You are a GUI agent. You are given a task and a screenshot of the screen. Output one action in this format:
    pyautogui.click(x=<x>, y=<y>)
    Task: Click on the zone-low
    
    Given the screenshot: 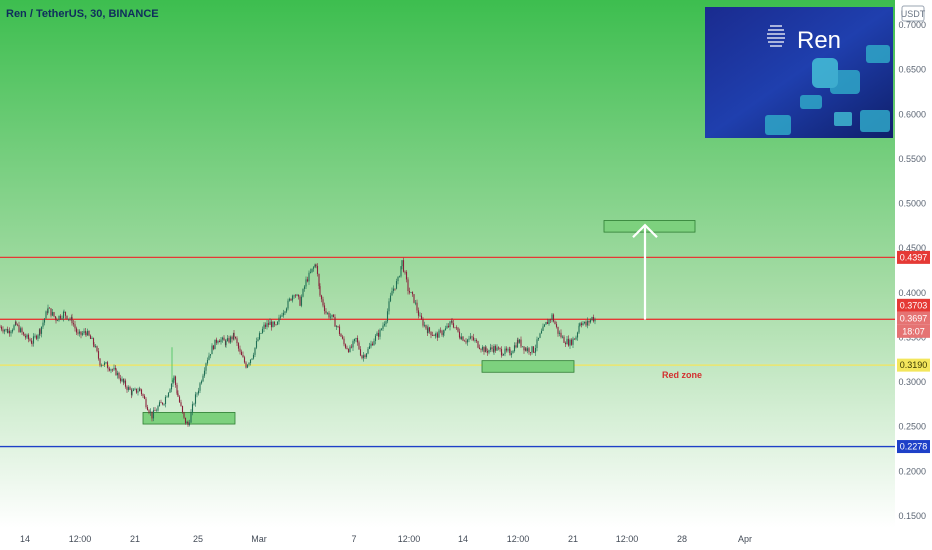 What is the action you would take?
    pyautogui.click(x=189, y=418)
    